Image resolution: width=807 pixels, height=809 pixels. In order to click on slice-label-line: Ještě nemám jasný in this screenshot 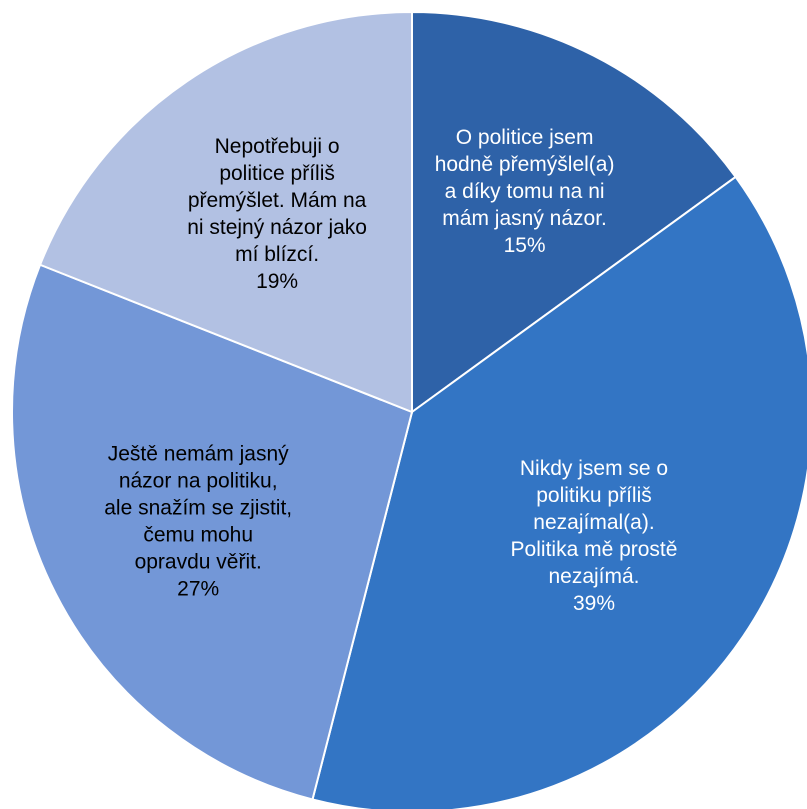, I will do `click(198, 454)`.